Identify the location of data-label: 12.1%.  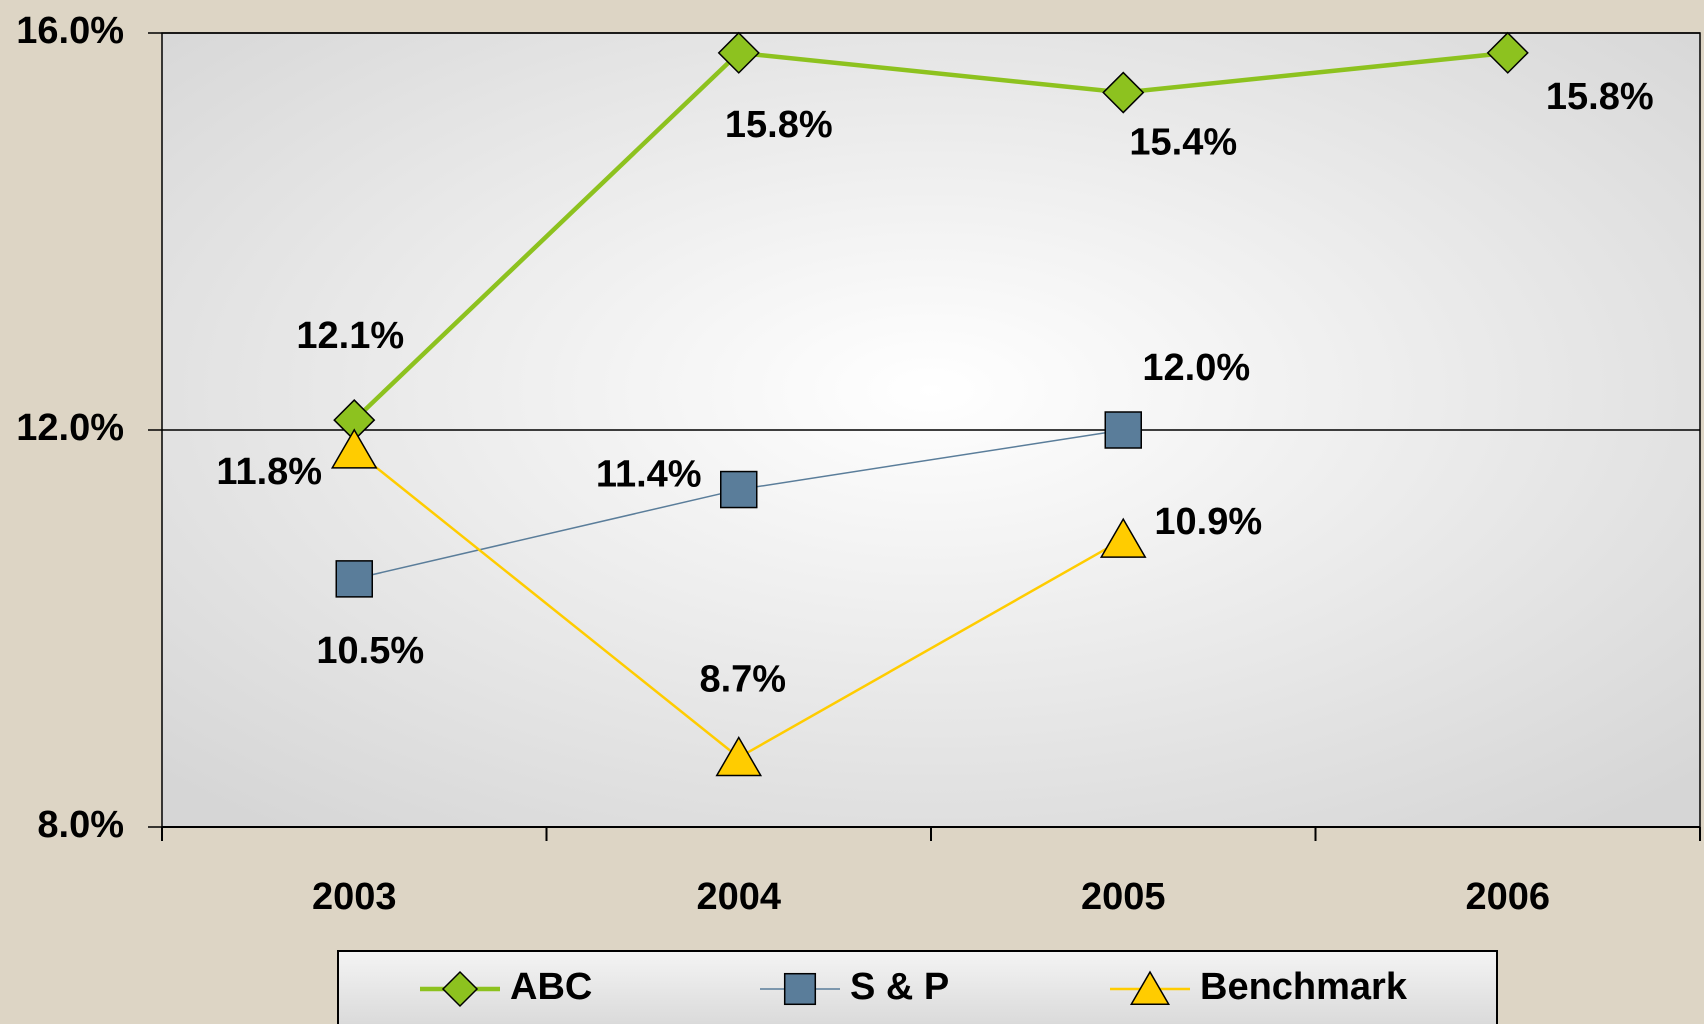
(350, 336).